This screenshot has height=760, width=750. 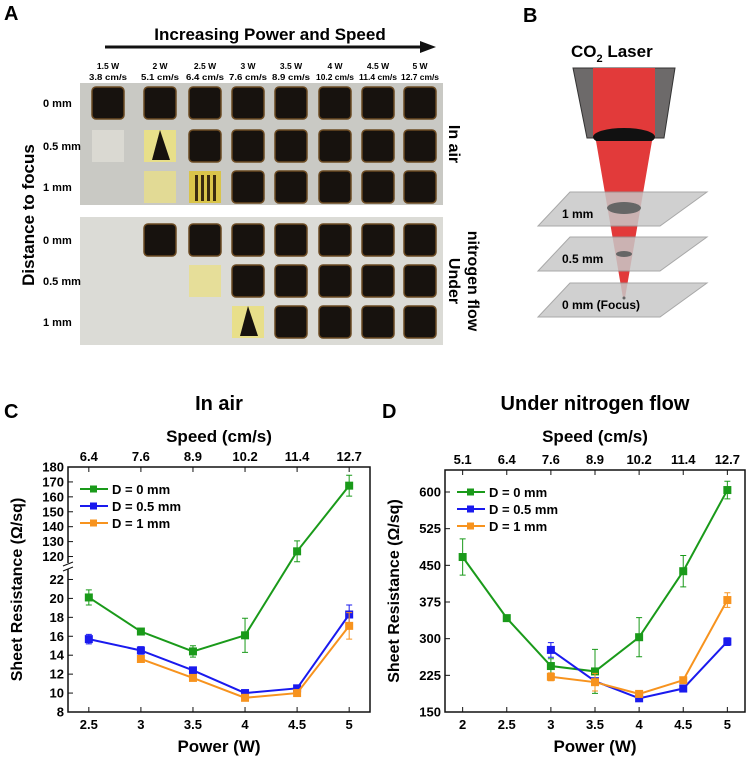 What do you see at coordinates (453, 144) in the screenshot?
I see `condition-label: In air` at bounding box center [453, 144].